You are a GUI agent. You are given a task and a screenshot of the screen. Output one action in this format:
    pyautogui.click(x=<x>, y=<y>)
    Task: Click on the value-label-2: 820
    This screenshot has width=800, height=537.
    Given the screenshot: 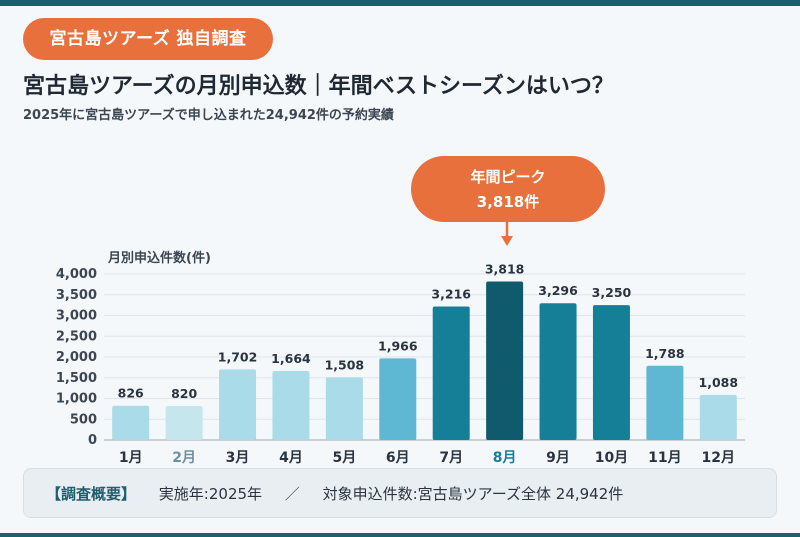 What is the action you would take?
    pyautogui.click(x=184, y=393)
    